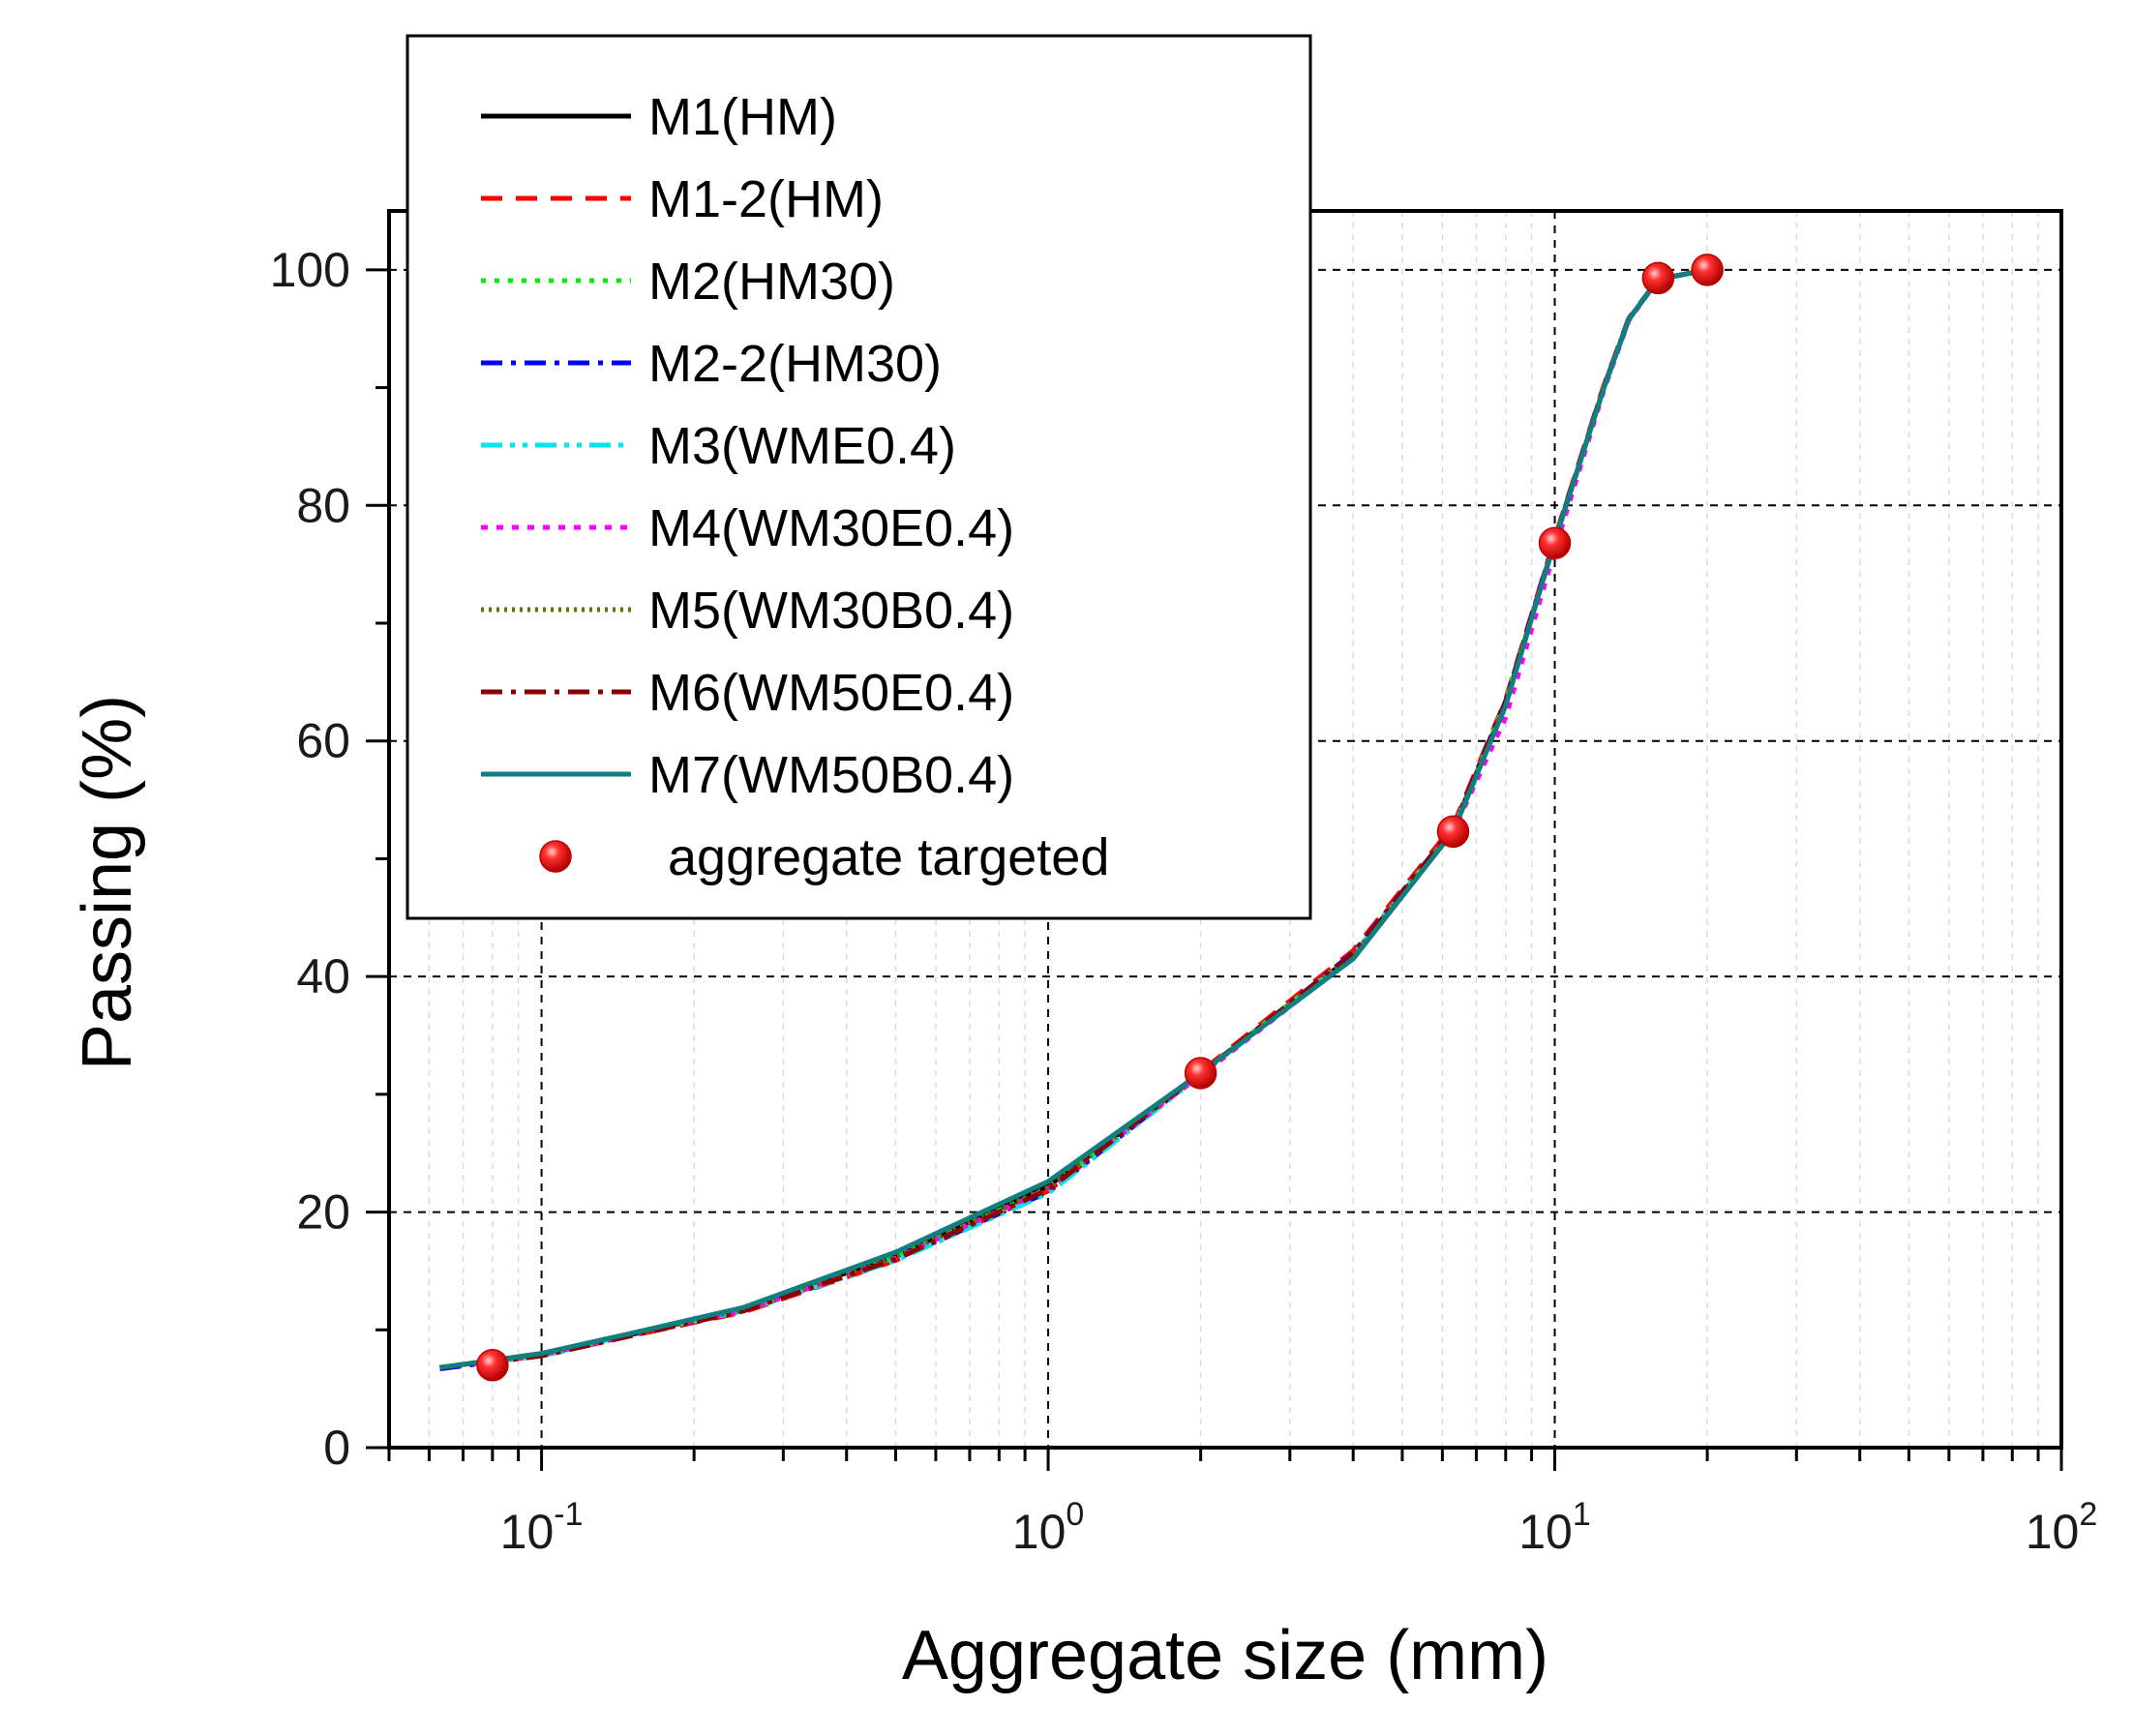  What do you see at coordinates (323, 976) in the screenshot?
I see `y-tick-label: 40` at bounding box center [323, 976].